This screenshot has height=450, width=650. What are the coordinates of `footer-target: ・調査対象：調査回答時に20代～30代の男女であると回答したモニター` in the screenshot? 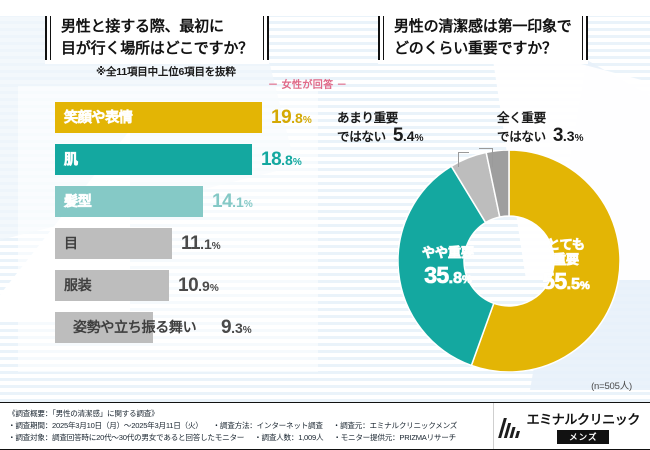 It's located at (126, 438).